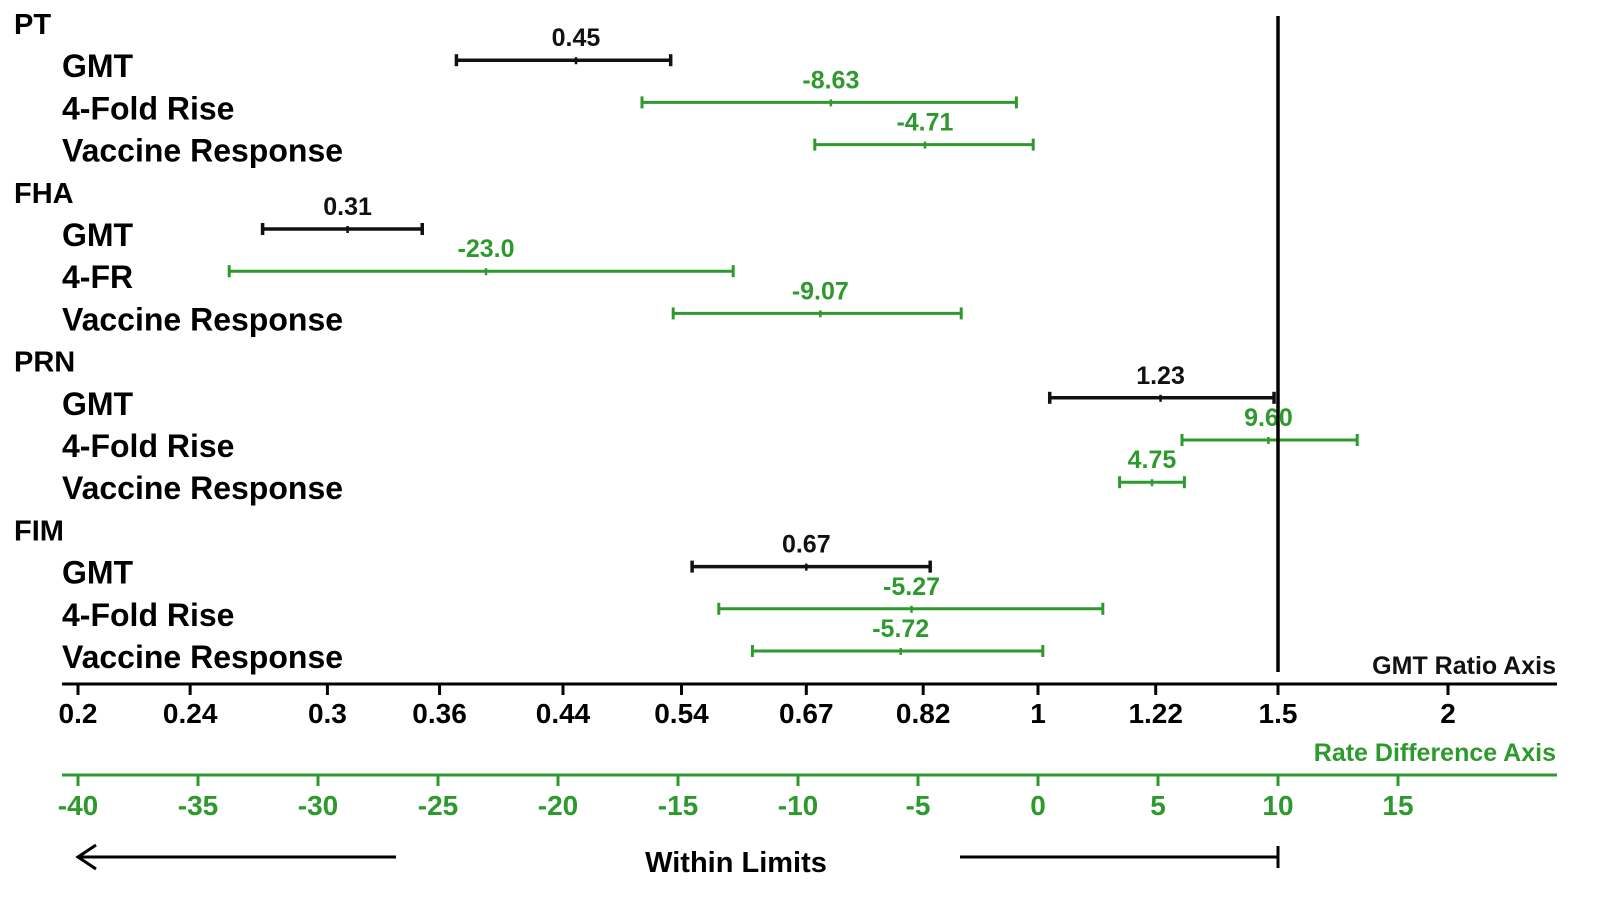 The height and width of the screenshot is (905, 1619). Describe the element at coordinates (1435, 753) in the screenshot. I see `rate-axis-title: Rate Difference Axis` at that location.